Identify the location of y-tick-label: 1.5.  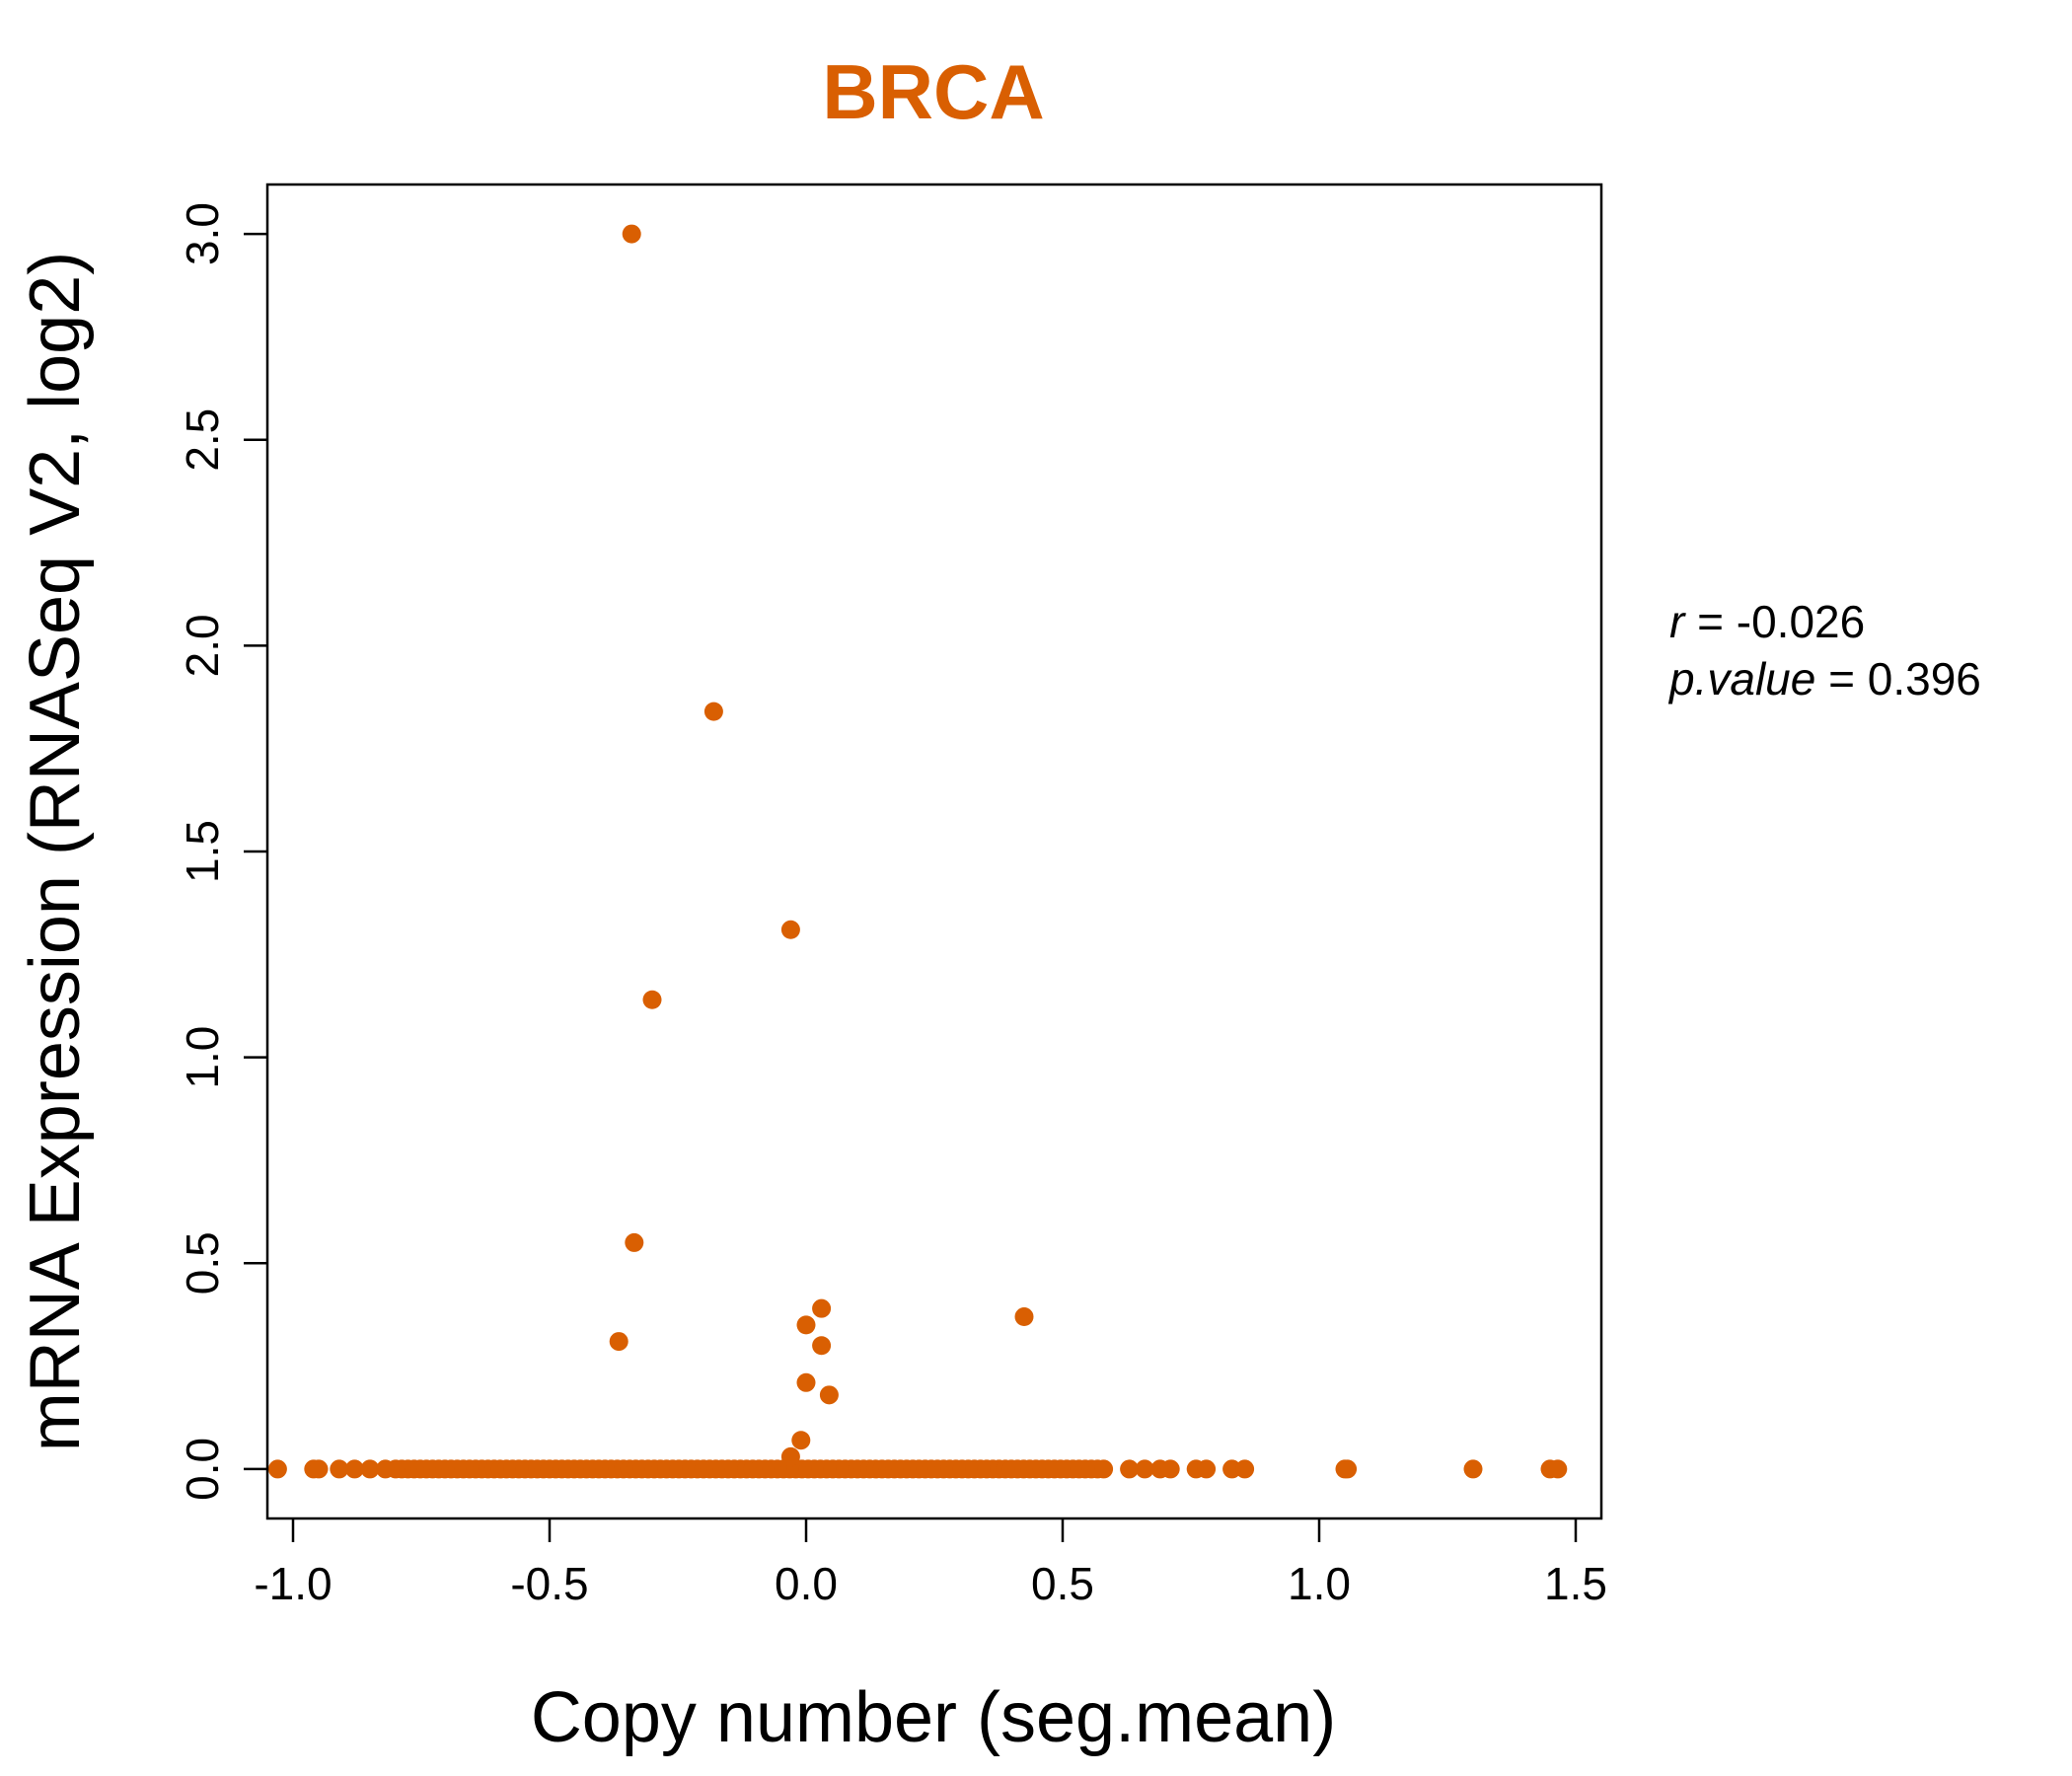
(203, 851).